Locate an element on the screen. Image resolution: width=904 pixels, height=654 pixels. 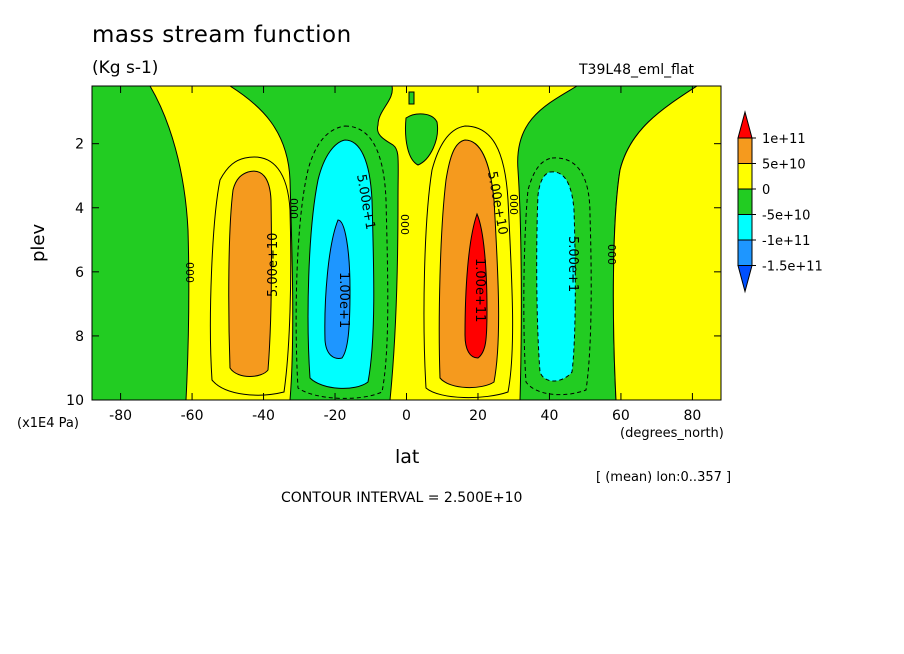
y-tick-label: 6 is located at coordinates (79, 273).